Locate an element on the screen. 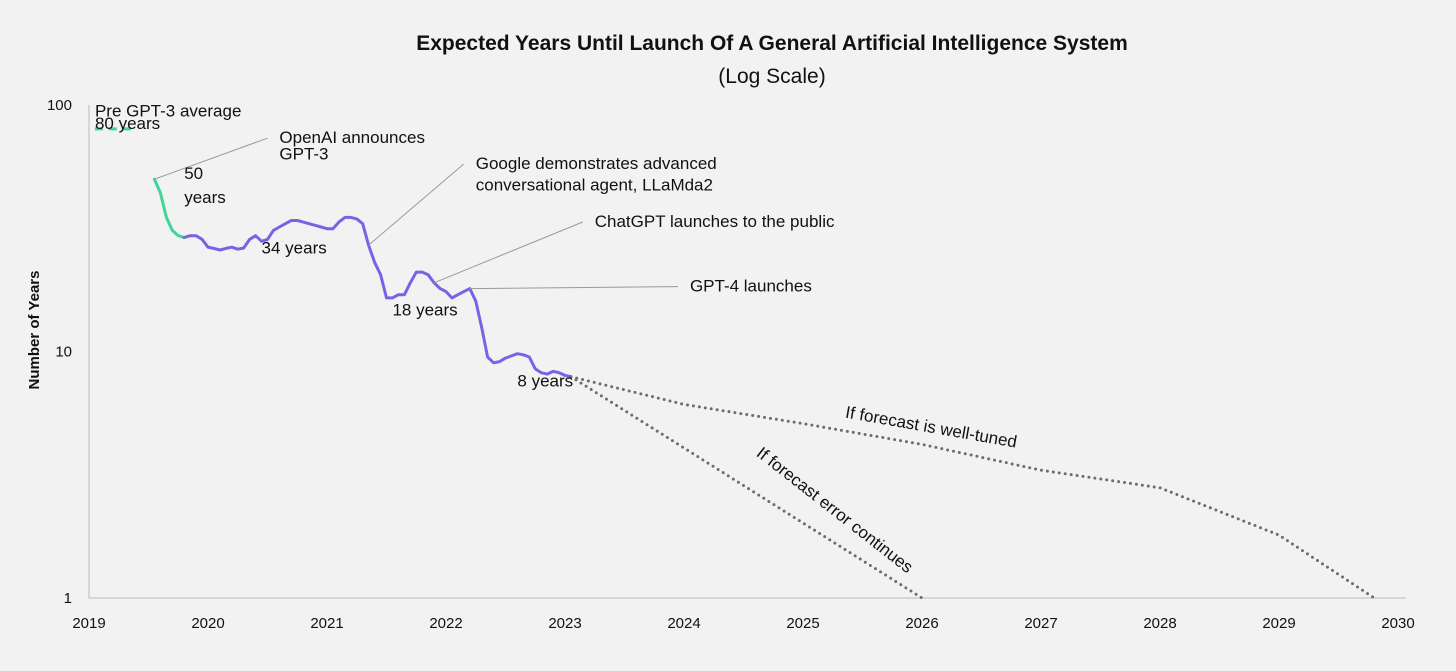 The image size is (1456, 671). x-tick-label: 2027 is located at coordinates (1040, 623).